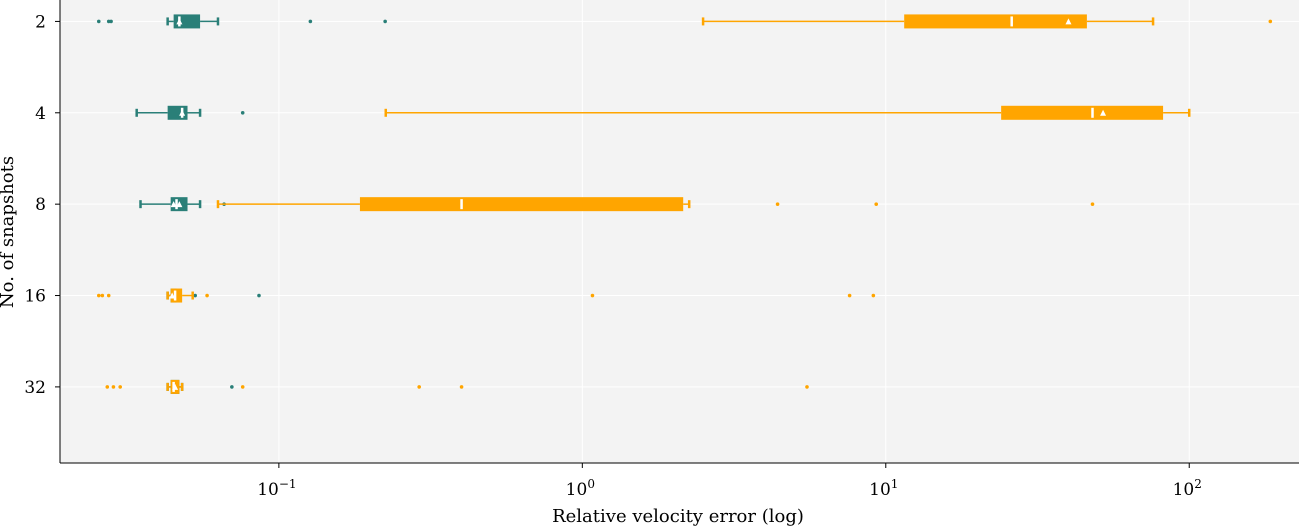 The image size is (1299, 527). I want to click on y-axis-title: No. of snapshots, so click(9, 232).